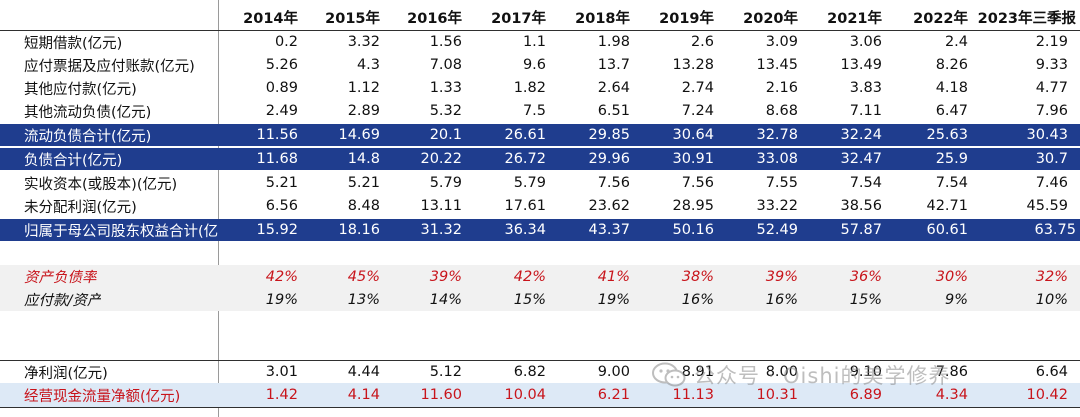 The image size is (1080, 417). Describe the element at coordinates (865, 372) in the screenshot. I see `cell: 9.10` at that location.